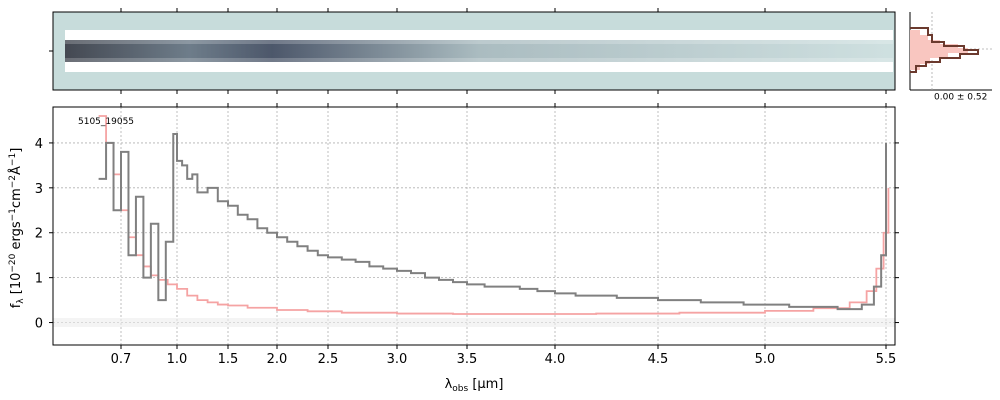 This screenshot has width=1000, height=400. Describe the element at coordinates (397, 359) in the screenshot. I see `x-tick-label: 3.0` at that location.